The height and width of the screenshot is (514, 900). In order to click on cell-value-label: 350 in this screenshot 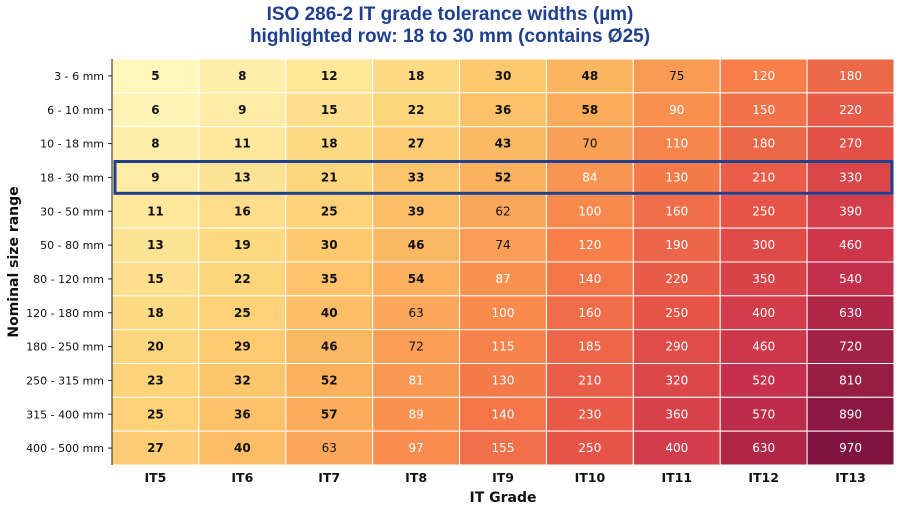, I will do `click(763, 279)`.